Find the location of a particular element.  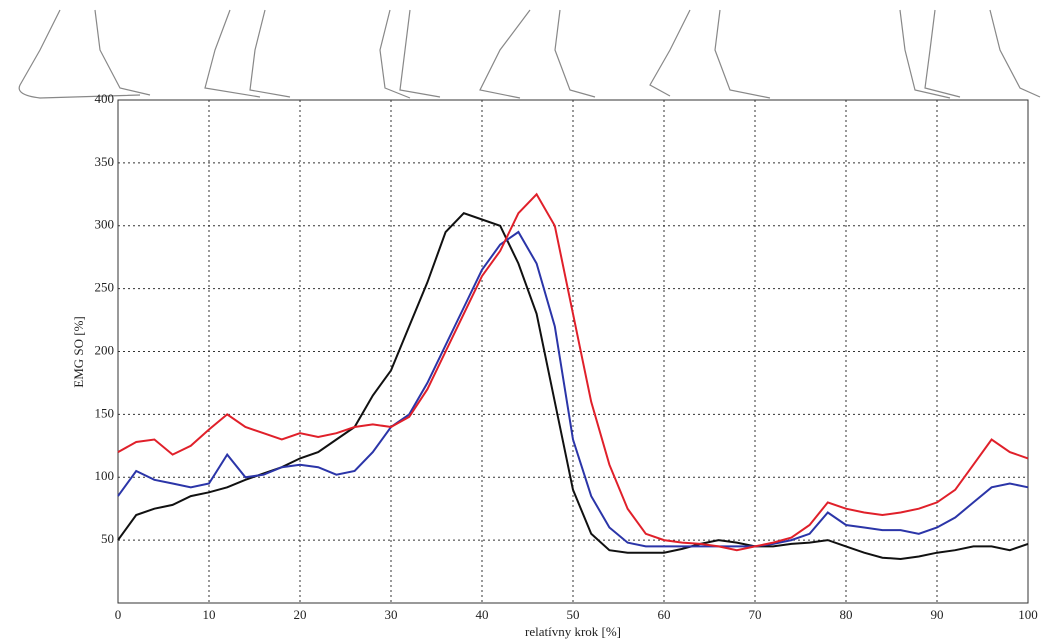

y-tick-label: 200 is located at coordinates (105, 349).